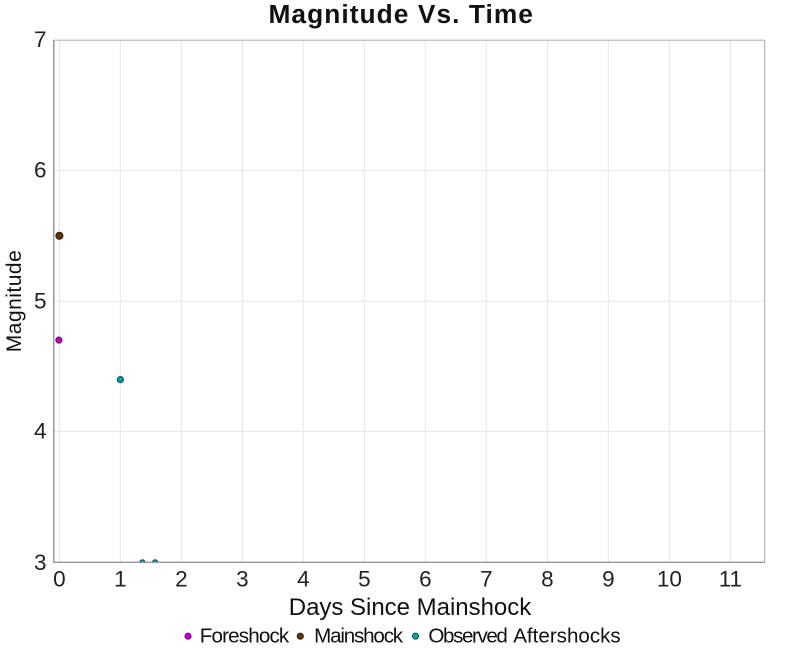  What do you see at coordinates (468, 636) in the screenshot?
I see `svg-text: Observed` at bounding box center [468, 636].